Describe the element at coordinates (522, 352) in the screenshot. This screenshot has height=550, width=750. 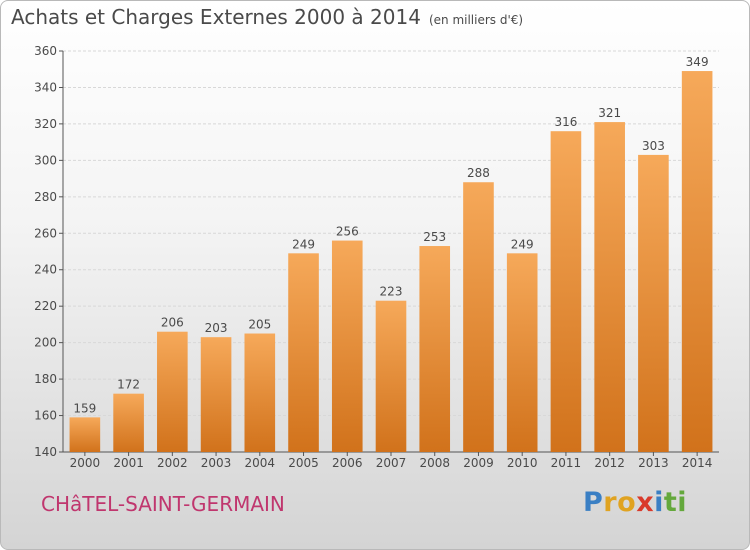
I see `bar-2010` at that location.